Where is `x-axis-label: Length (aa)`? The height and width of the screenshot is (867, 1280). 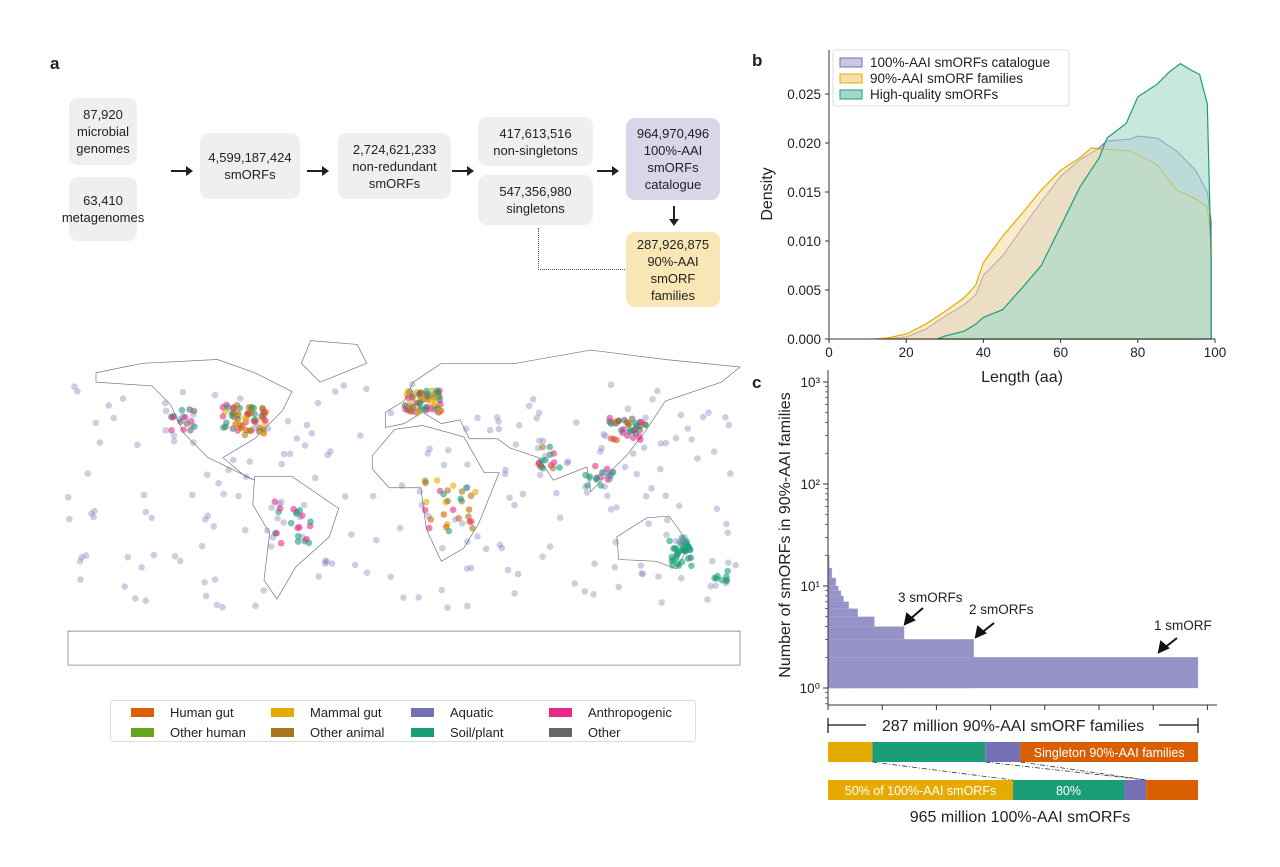 x-axis-label: Length (aa) is located at coordinates (1022, 377).